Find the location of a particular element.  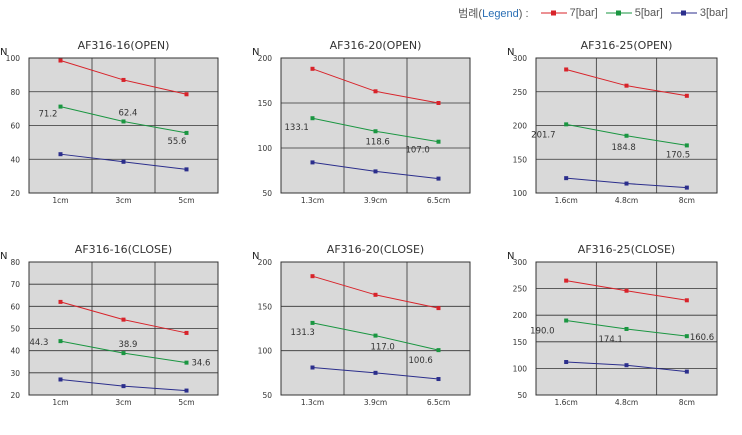

x-tick-label: 6.5cm is located at coordinates (438, 200).